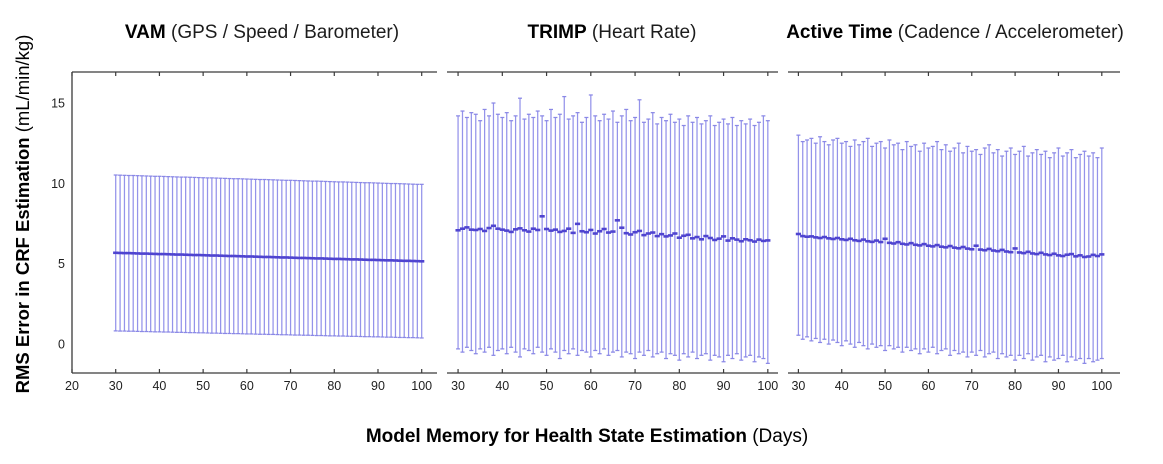  What do you see at coordinates (58, 104) in the screenshot?
I see `svg-text: 15` at bounding box center [58, 104].